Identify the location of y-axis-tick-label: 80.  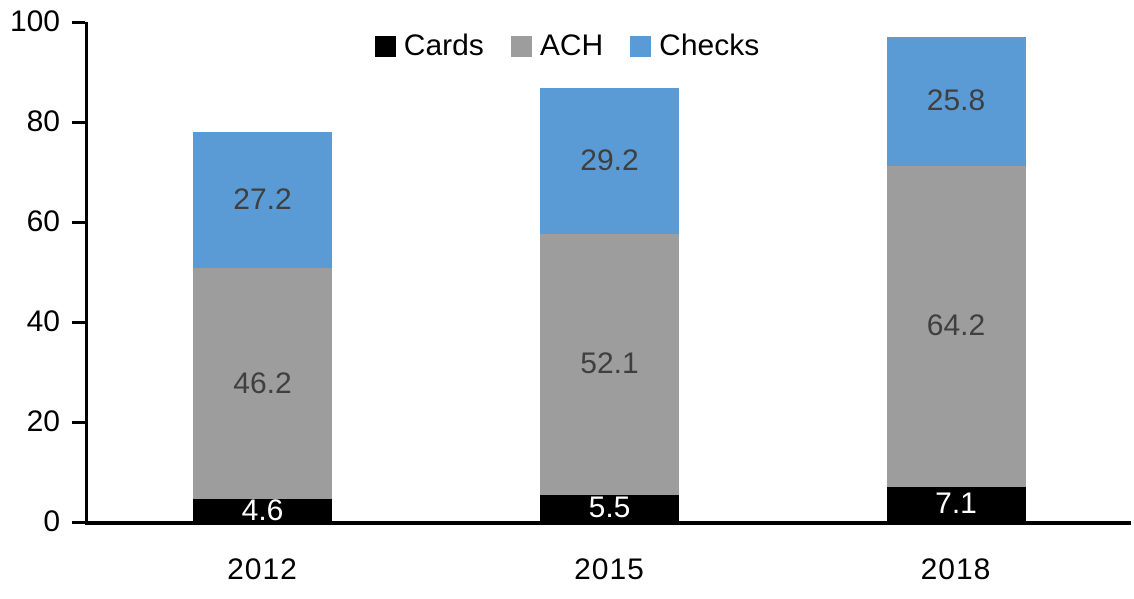
(43, 121).